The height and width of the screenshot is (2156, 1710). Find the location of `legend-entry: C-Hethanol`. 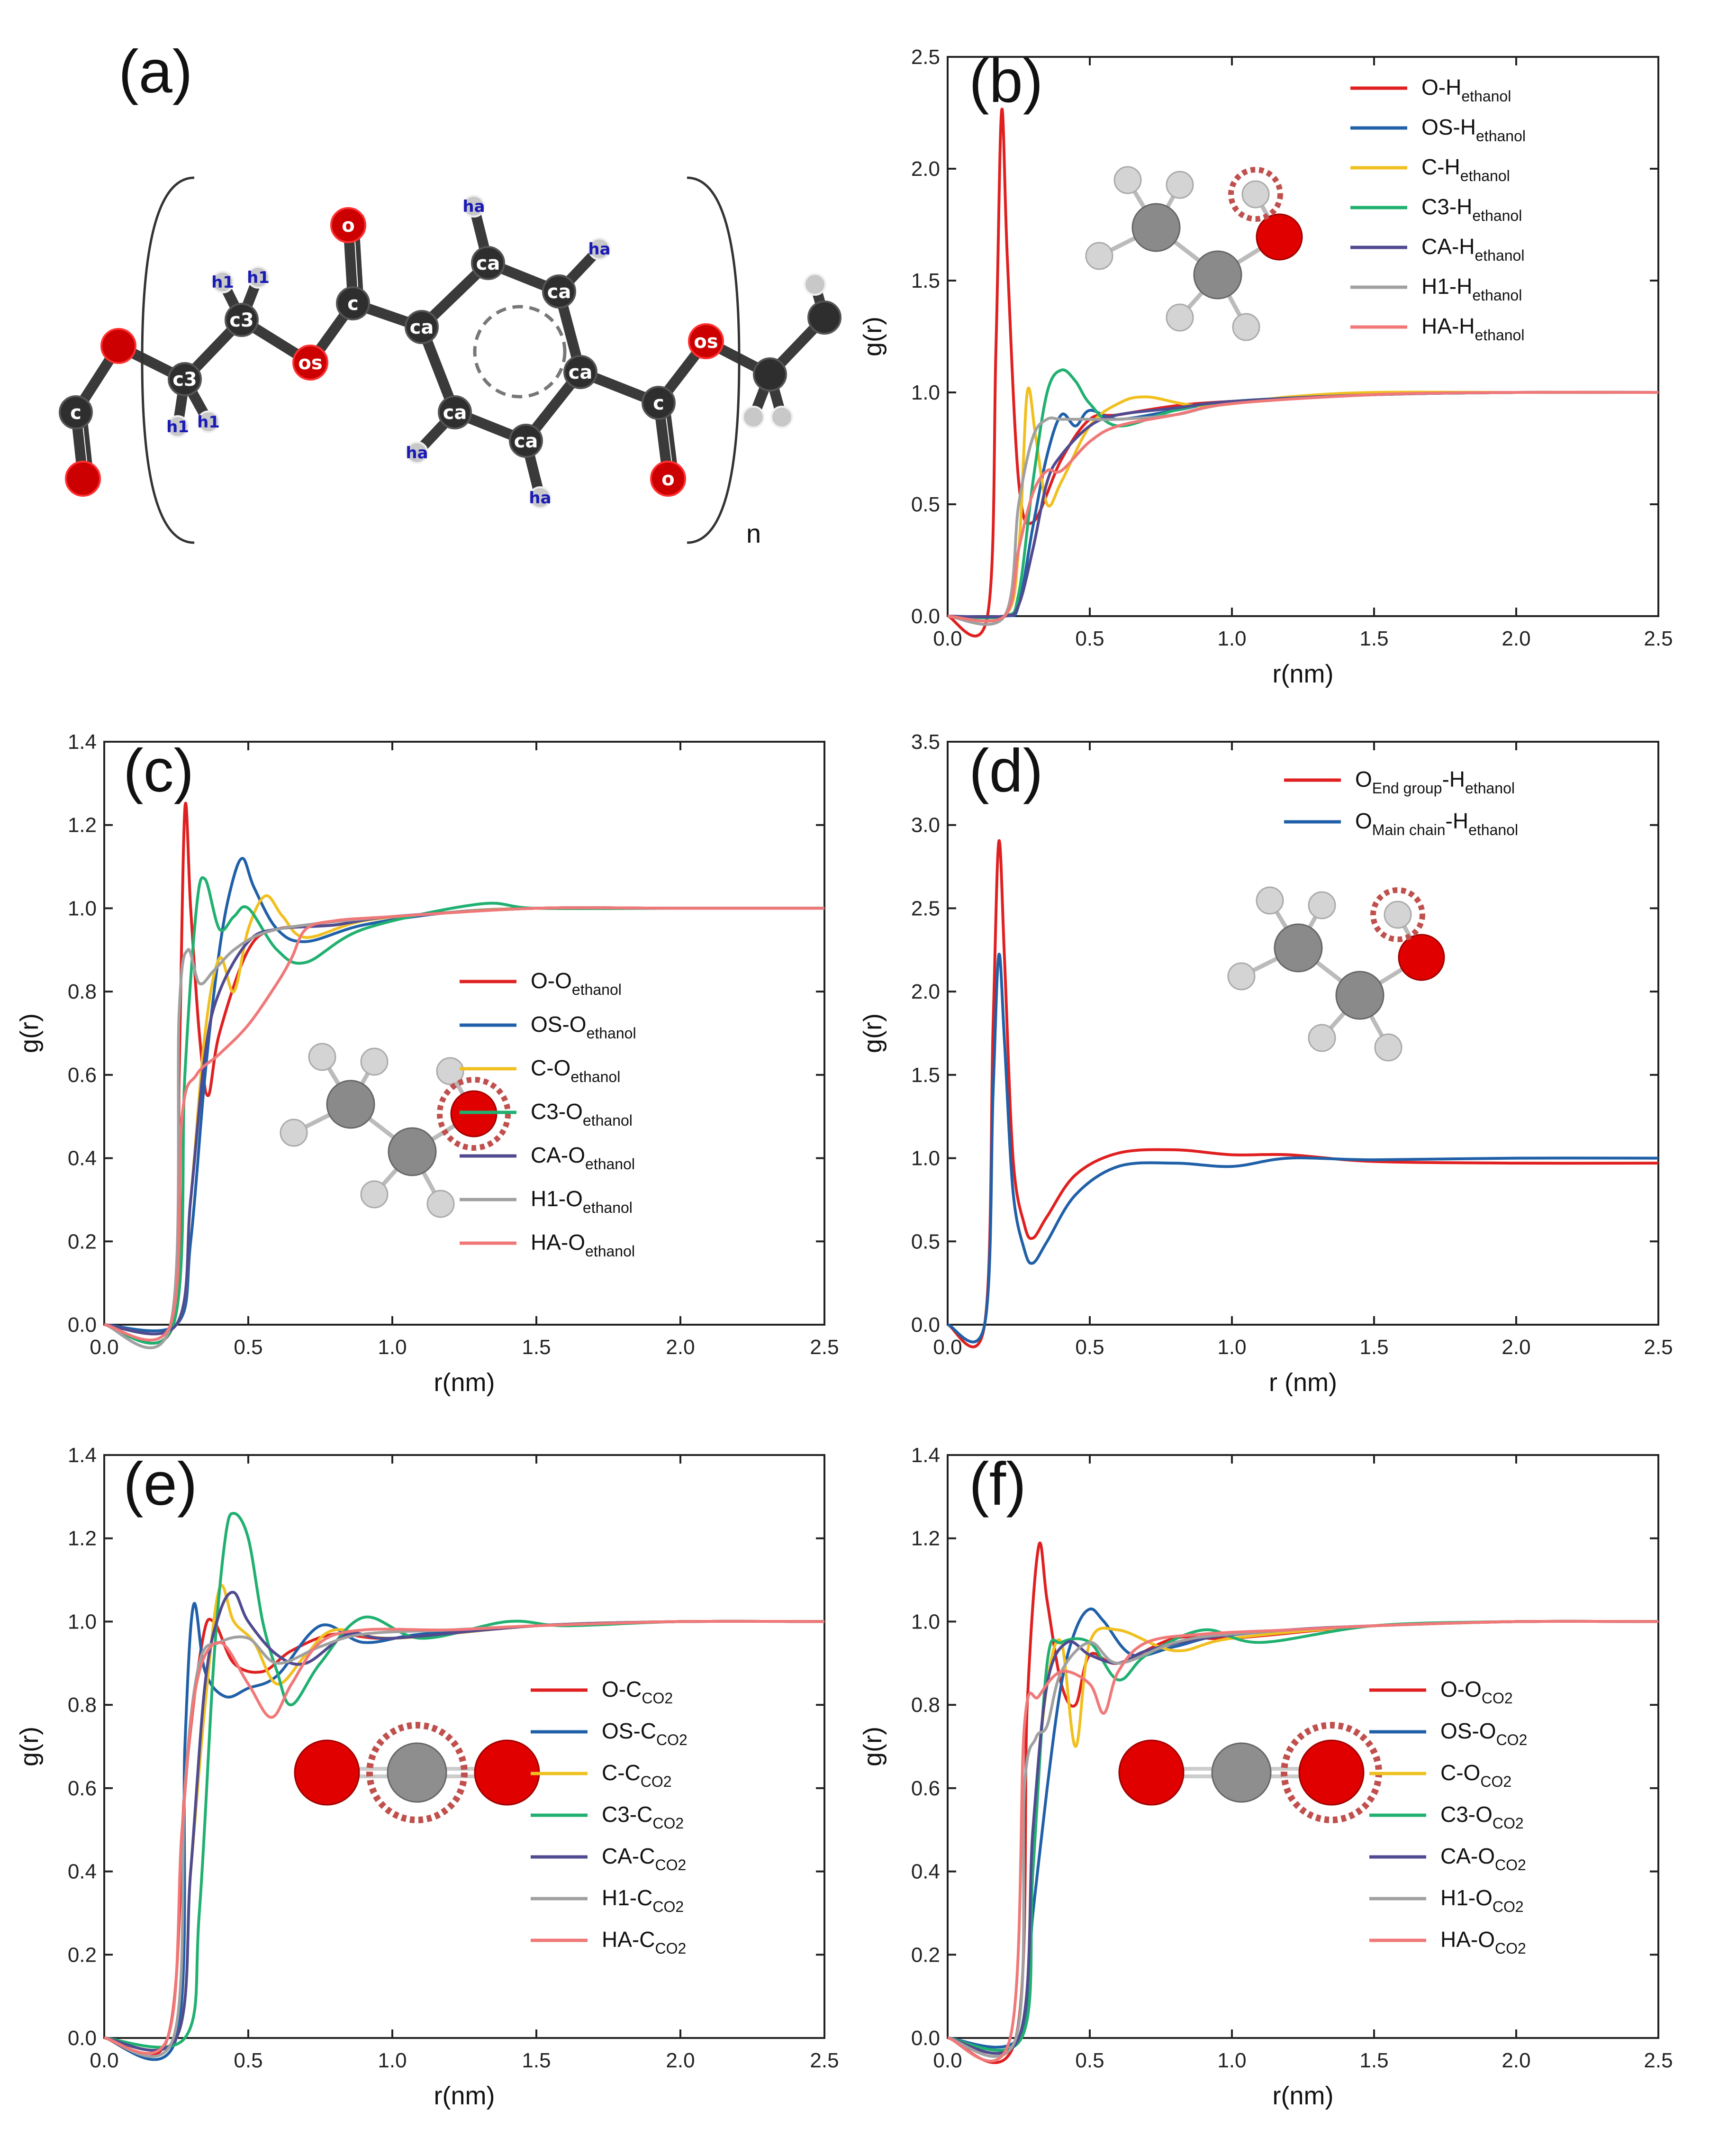

legend-entry: C-Hethanol is located at coordinates (1466, 169).